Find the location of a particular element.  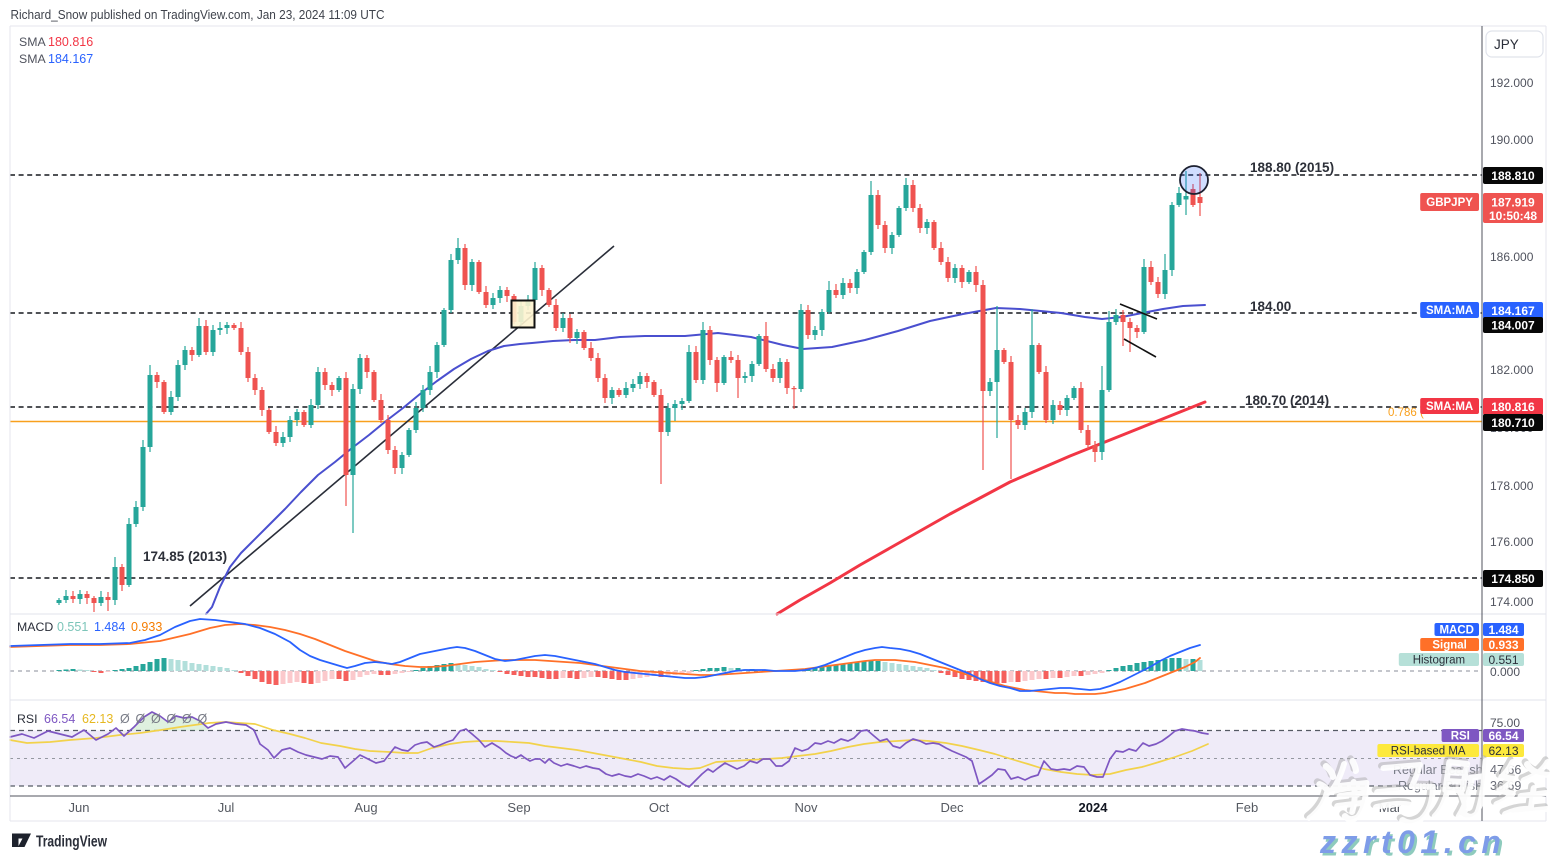

svg-text: 176.000 is located at coordinates (1512, 542).